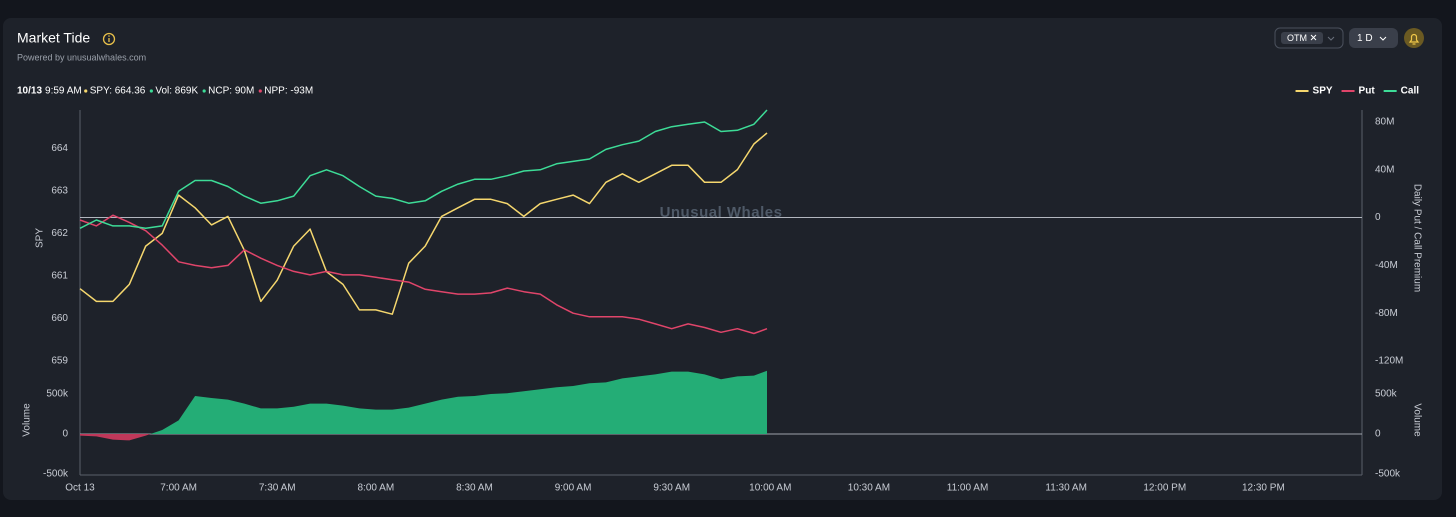  Describe the element at coordinates (231, 91) in the screenshot. I see `info-item: NCP: 90M` at that location.